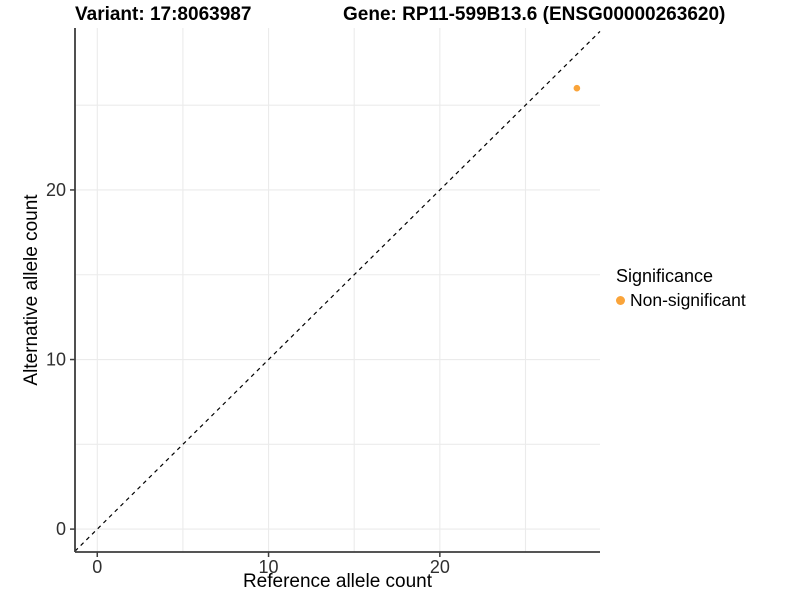 Image resolution: width=800 pixels, height=600 pixels. What do you see at coordinates (688, 300) in the screenshot?
I see `legend-item-label: Non-significant` at bounding box center [688, 300].